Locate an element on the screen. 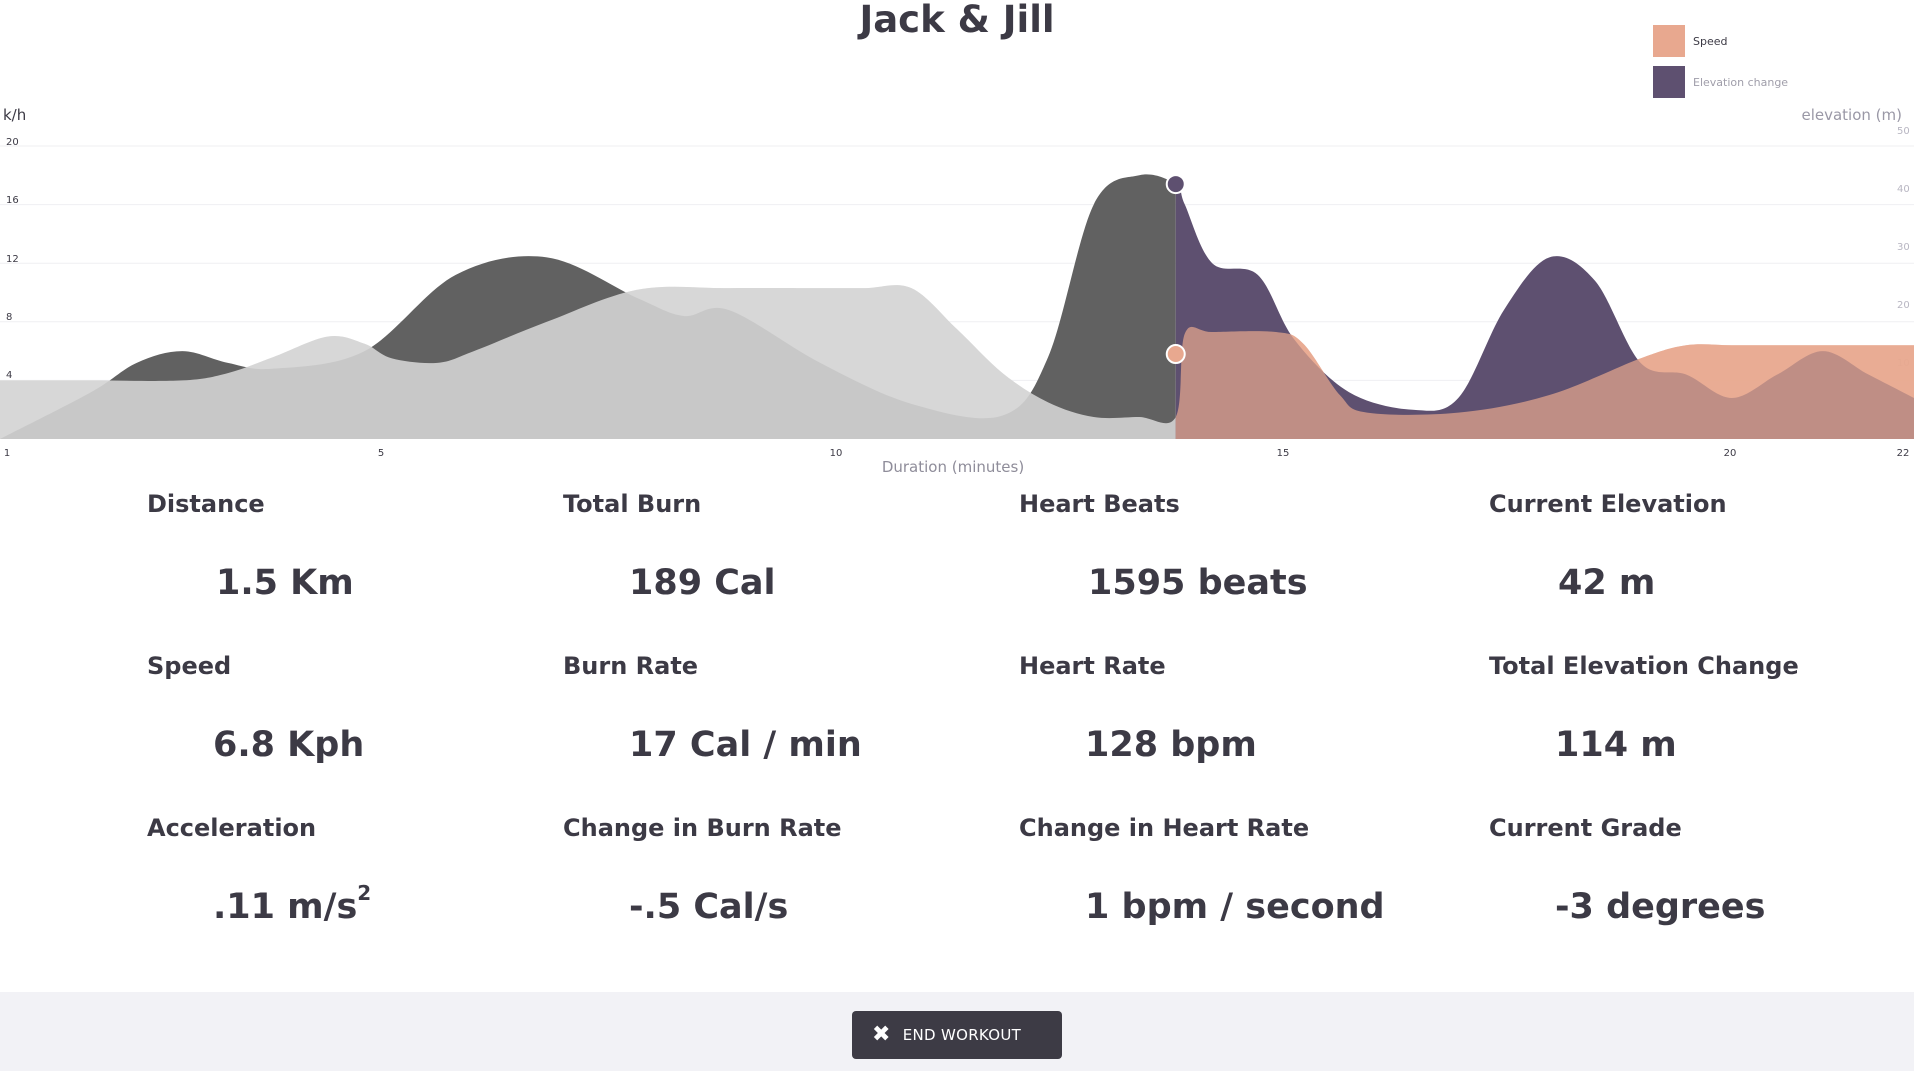 This screenshot has width=1914, height=1071. stat-value: -.5 Cal/s is located at coordinates (709, 907).